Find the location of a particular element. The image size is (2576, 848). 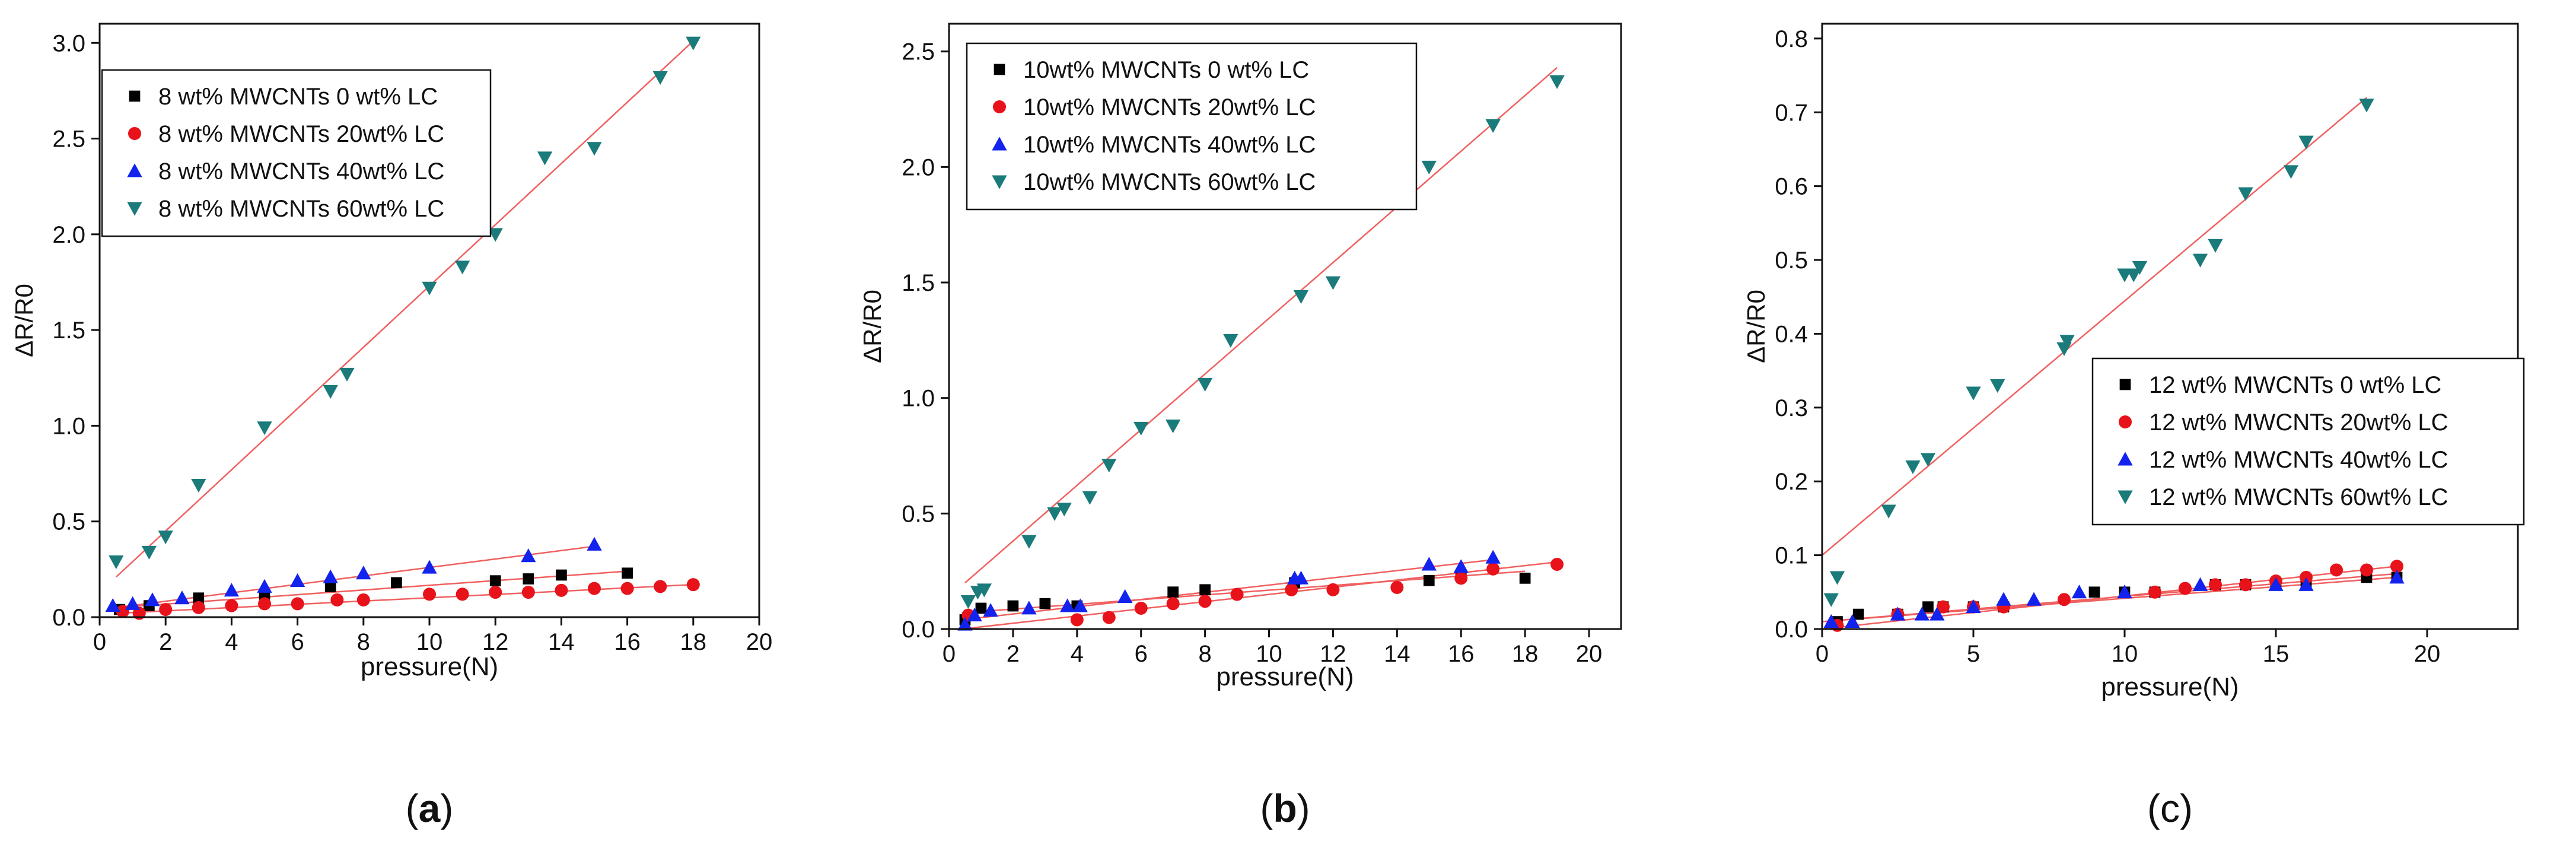

y-tick-label: 2.5 is located at coordinates (918, 52).